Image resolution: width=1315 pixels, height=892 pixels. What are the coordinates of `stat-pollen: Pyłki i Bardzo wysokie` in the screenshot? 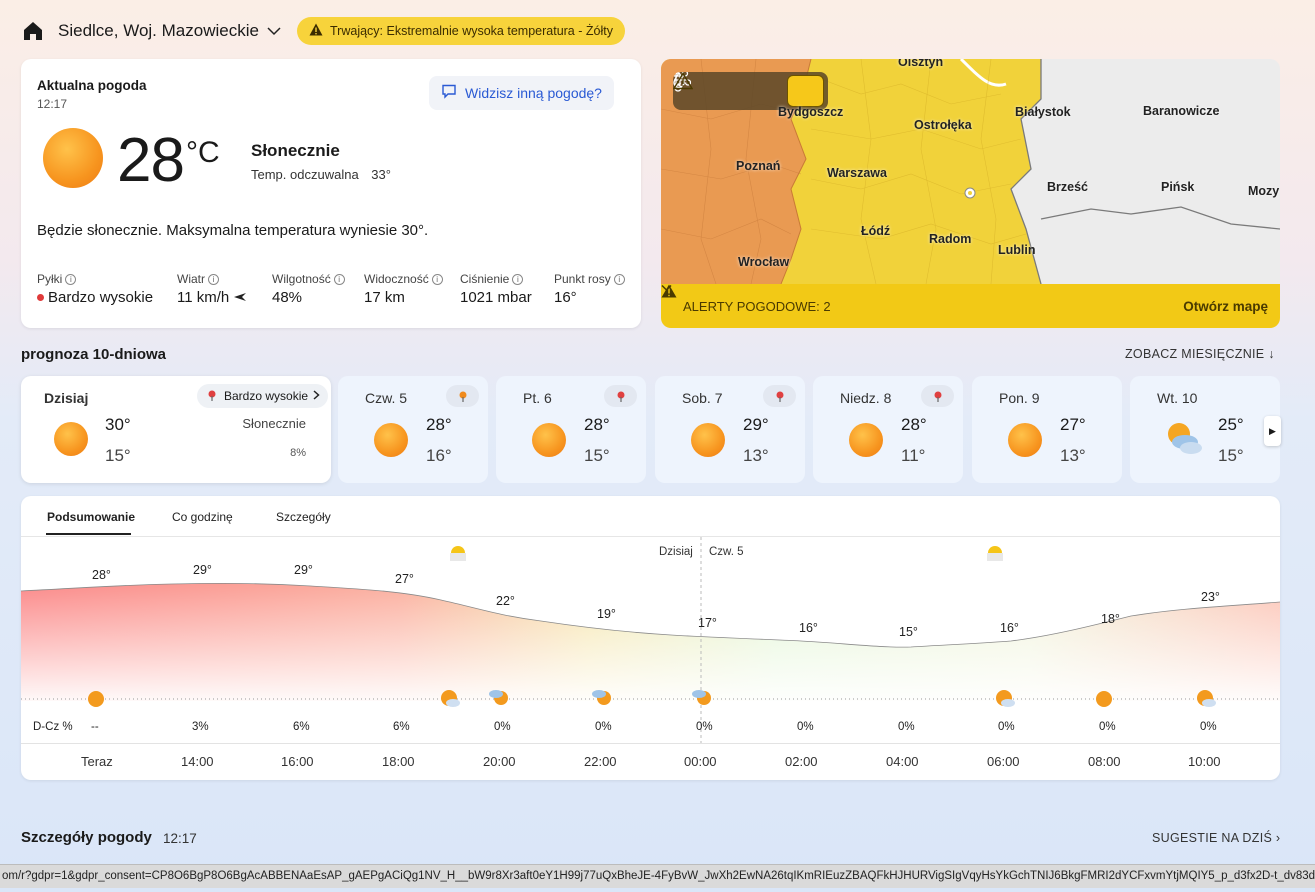 It's located at (107, 289).